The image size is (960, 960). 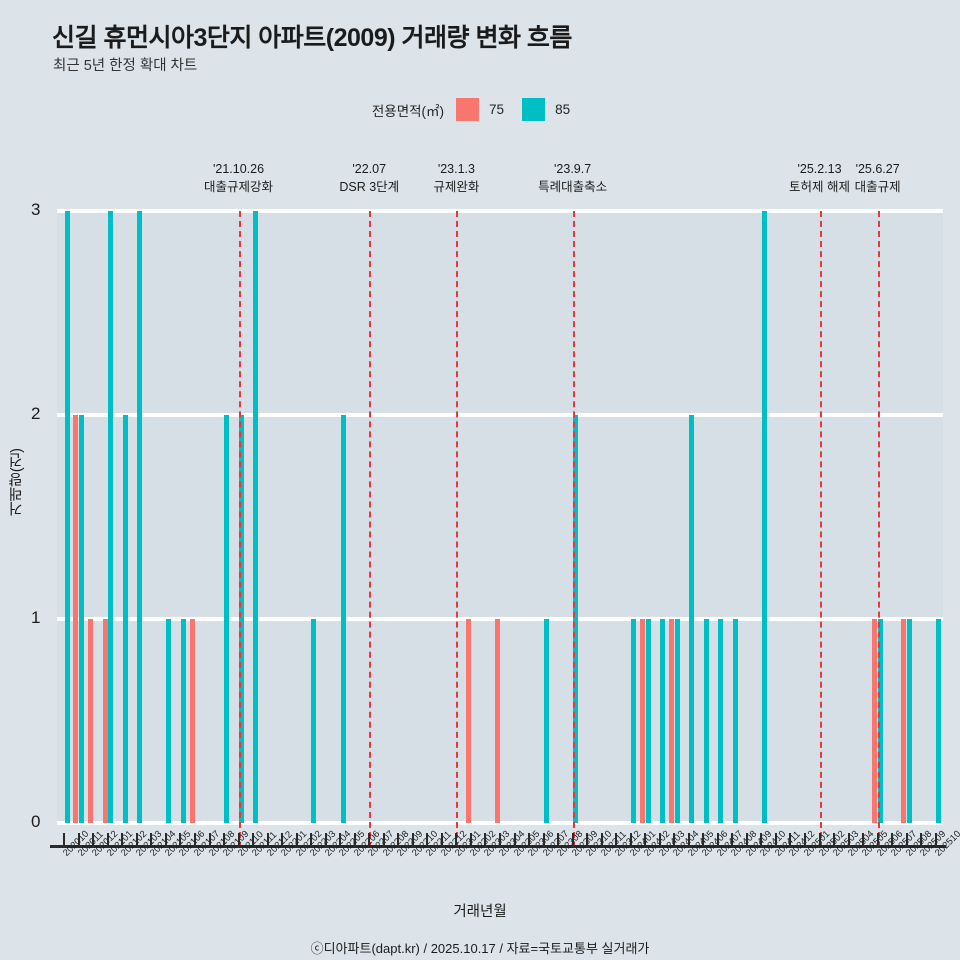 I want to click on event-date: '25.6.27, so click(x=877, y=169).